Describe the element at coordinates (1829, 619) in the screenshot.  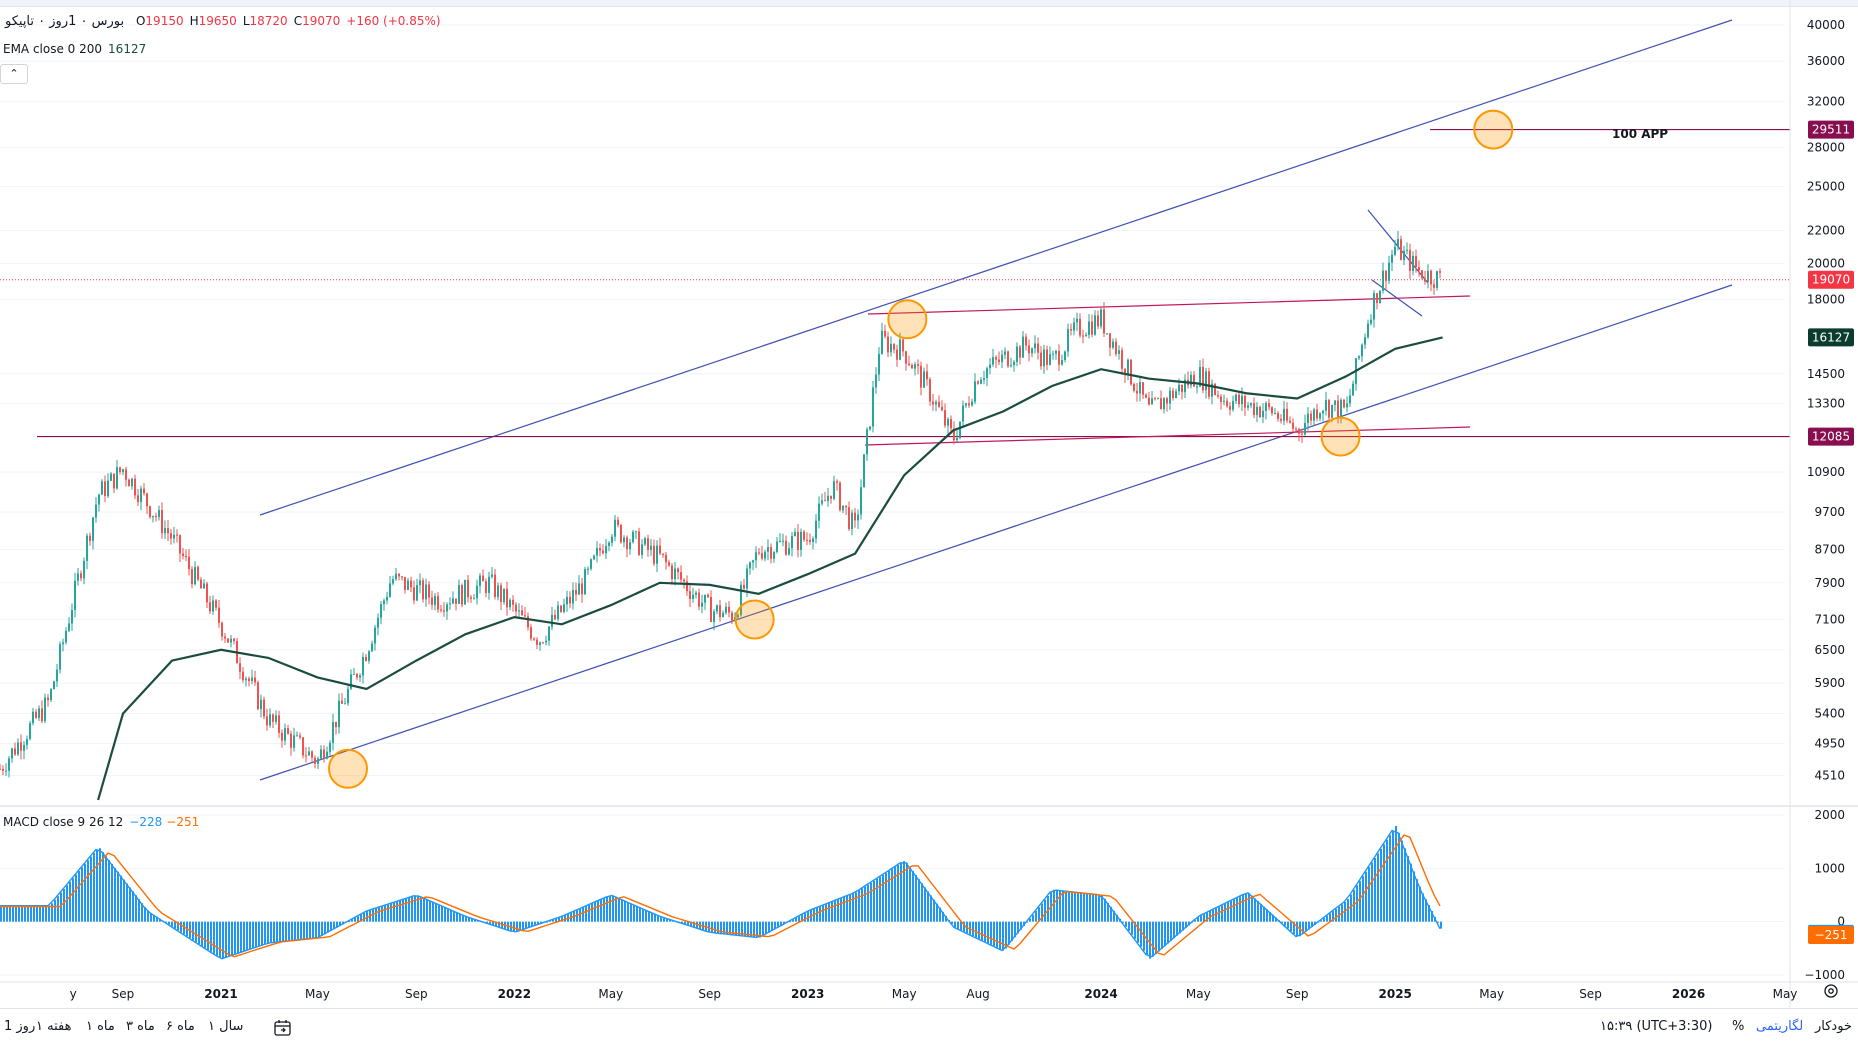
I see `price-tick-14: 7100` at that location.